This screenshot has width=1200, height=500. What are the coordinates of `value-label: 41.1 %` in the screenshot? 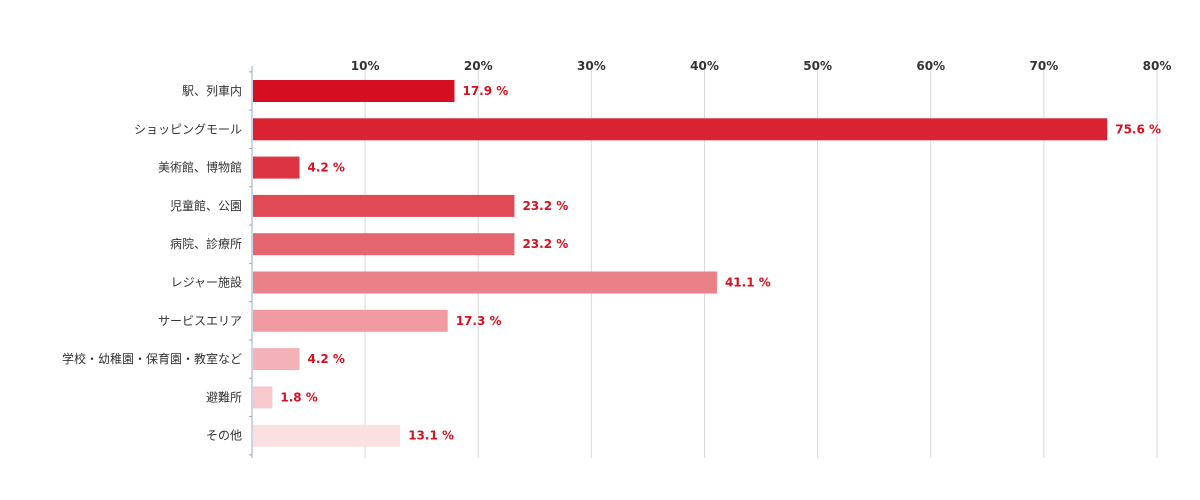 It's located at (748, 283).